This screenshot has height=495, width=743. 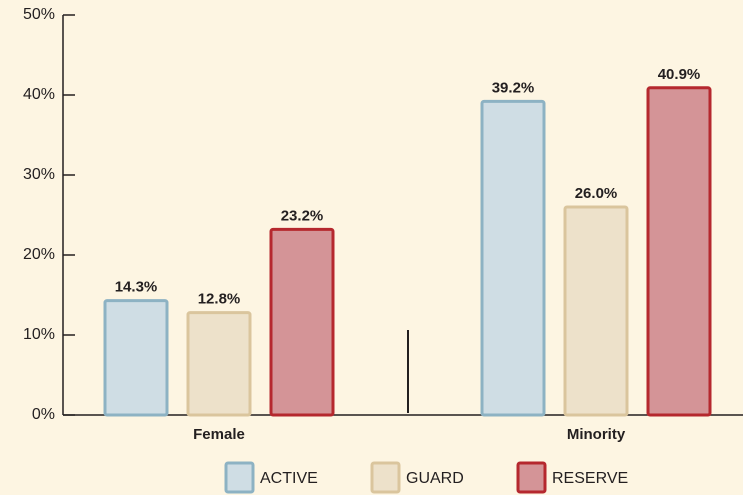 I want to click on legend-label: RESERVE, so click(x=590, y=478).